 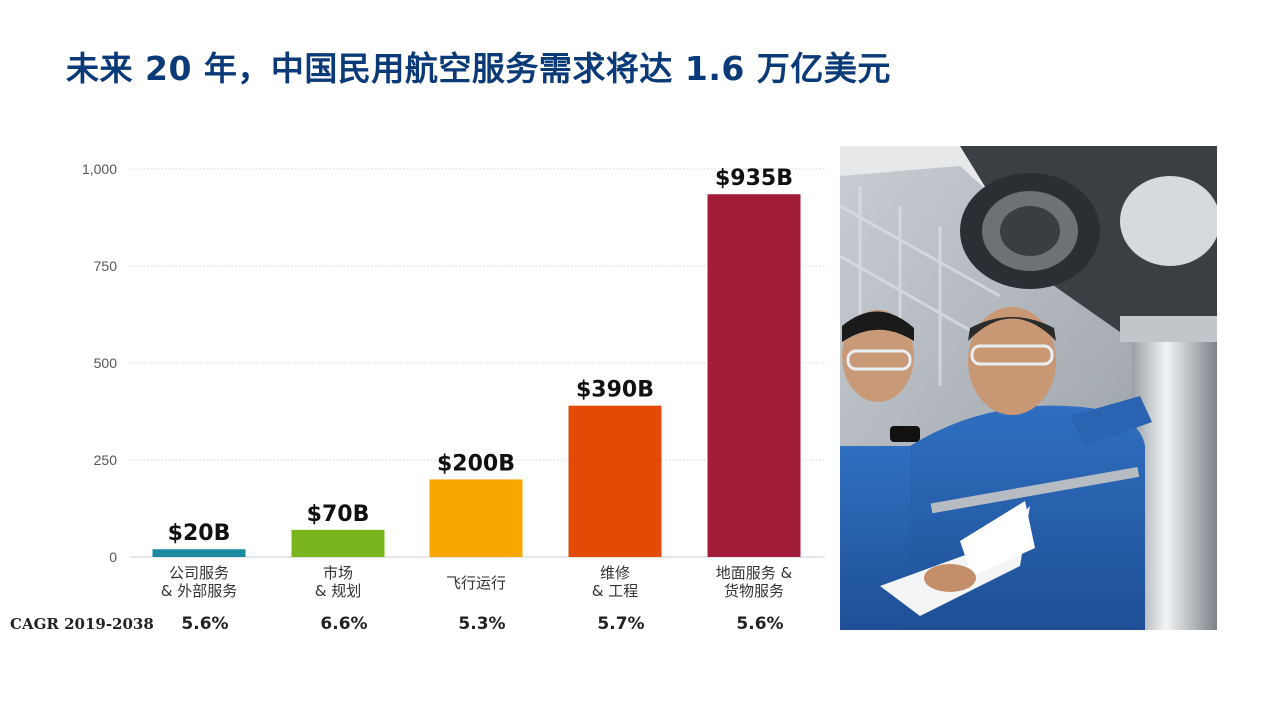 What do you see at coordinates (99, 169) in the screenshot?
I see `y-tick-label: 1,000` at bounding box center [99, 169].